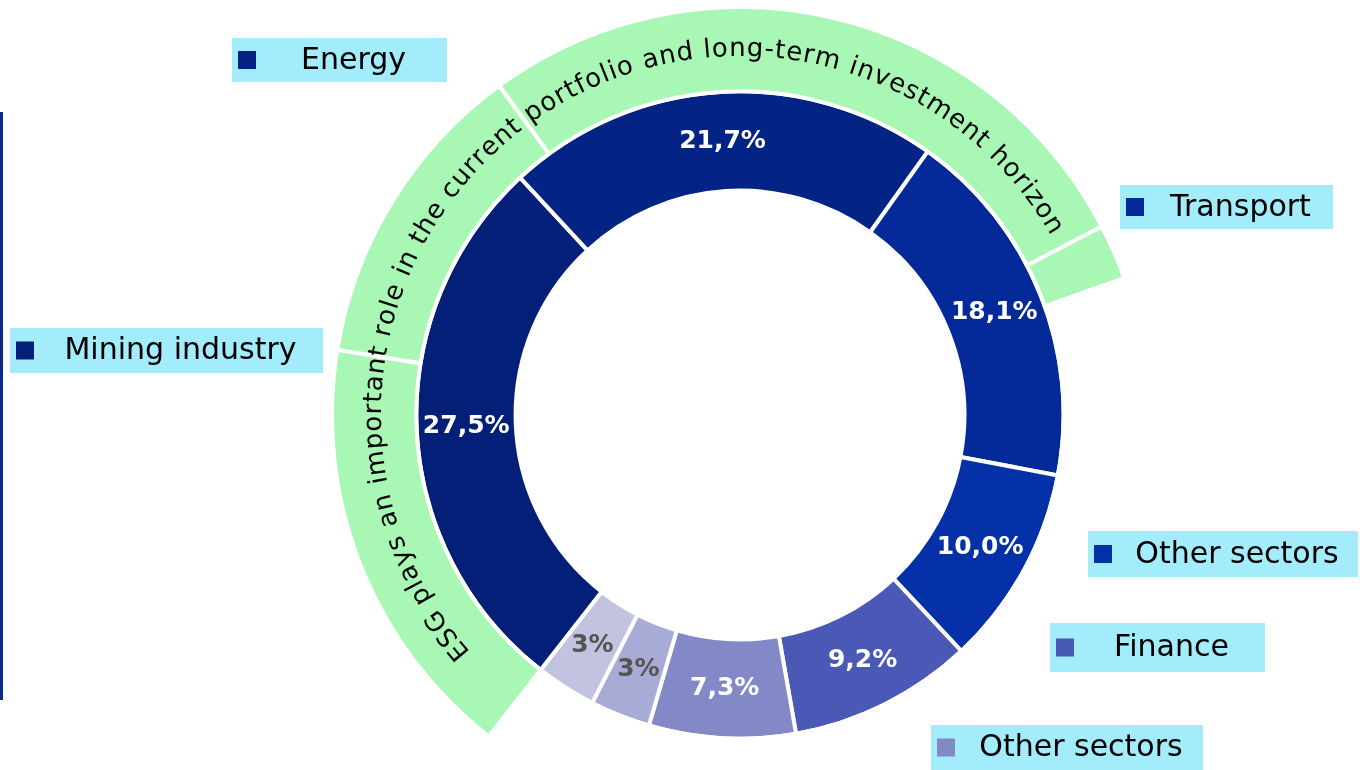 This screenshot has height=770, width=1360. I want to click on data-label: 10,0%, so click(980, 545).